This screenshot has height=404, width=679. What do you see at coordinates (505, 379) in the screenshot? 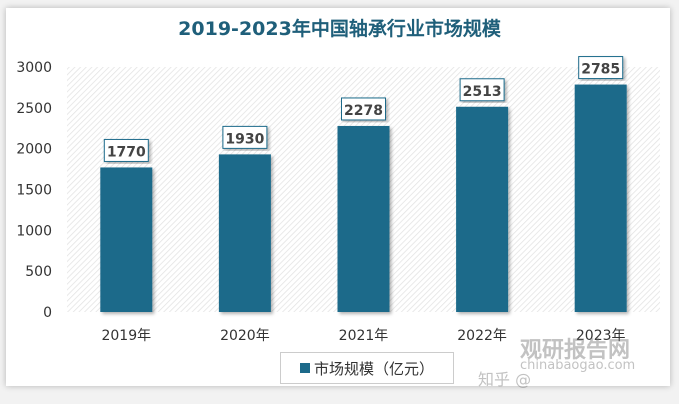
I see `watermark-zhihu: 知乎 @` at bounding box center [505, 379].